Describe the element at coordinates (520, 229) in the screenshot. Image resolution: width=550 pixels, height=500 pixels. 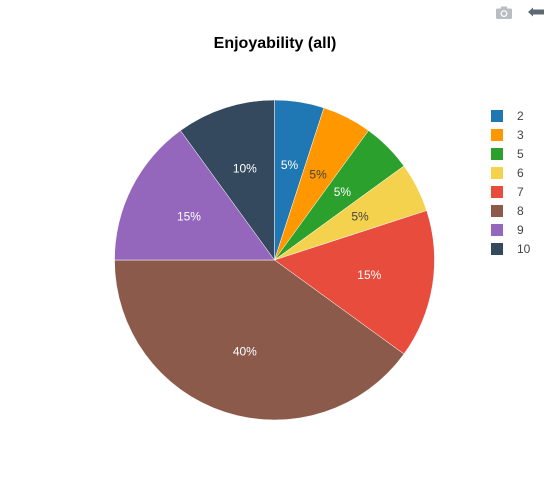
I see `legend-label: 9` at that location.